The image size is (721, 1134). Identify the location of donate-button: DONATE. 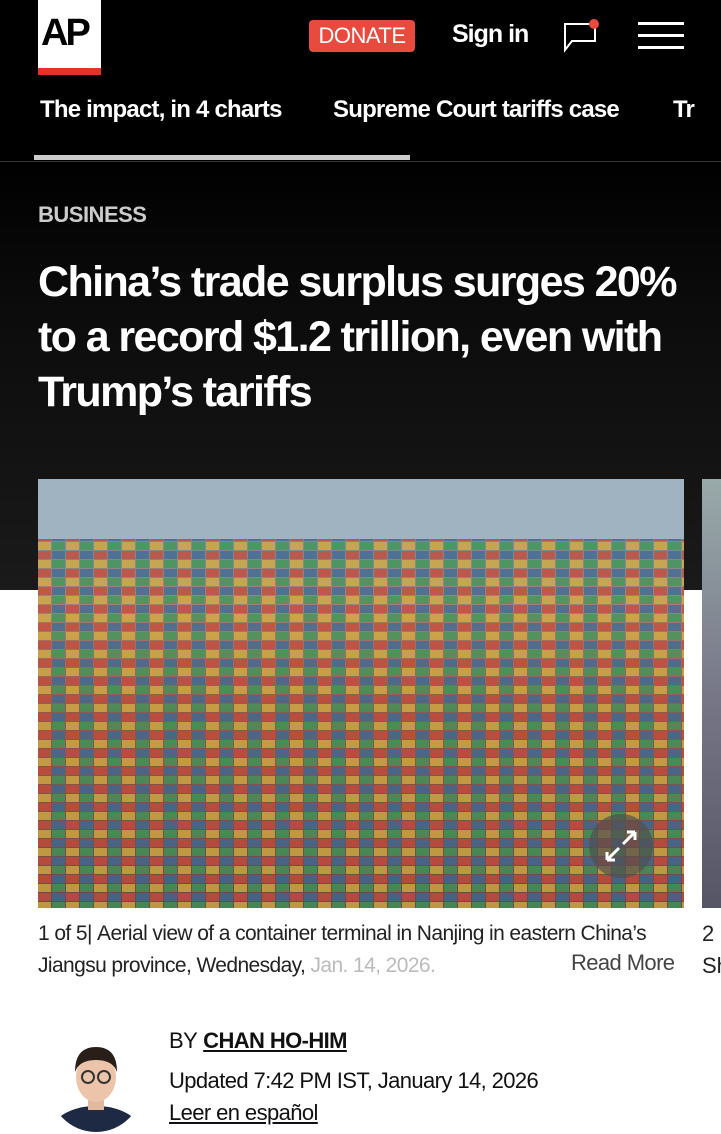
(362, 36).